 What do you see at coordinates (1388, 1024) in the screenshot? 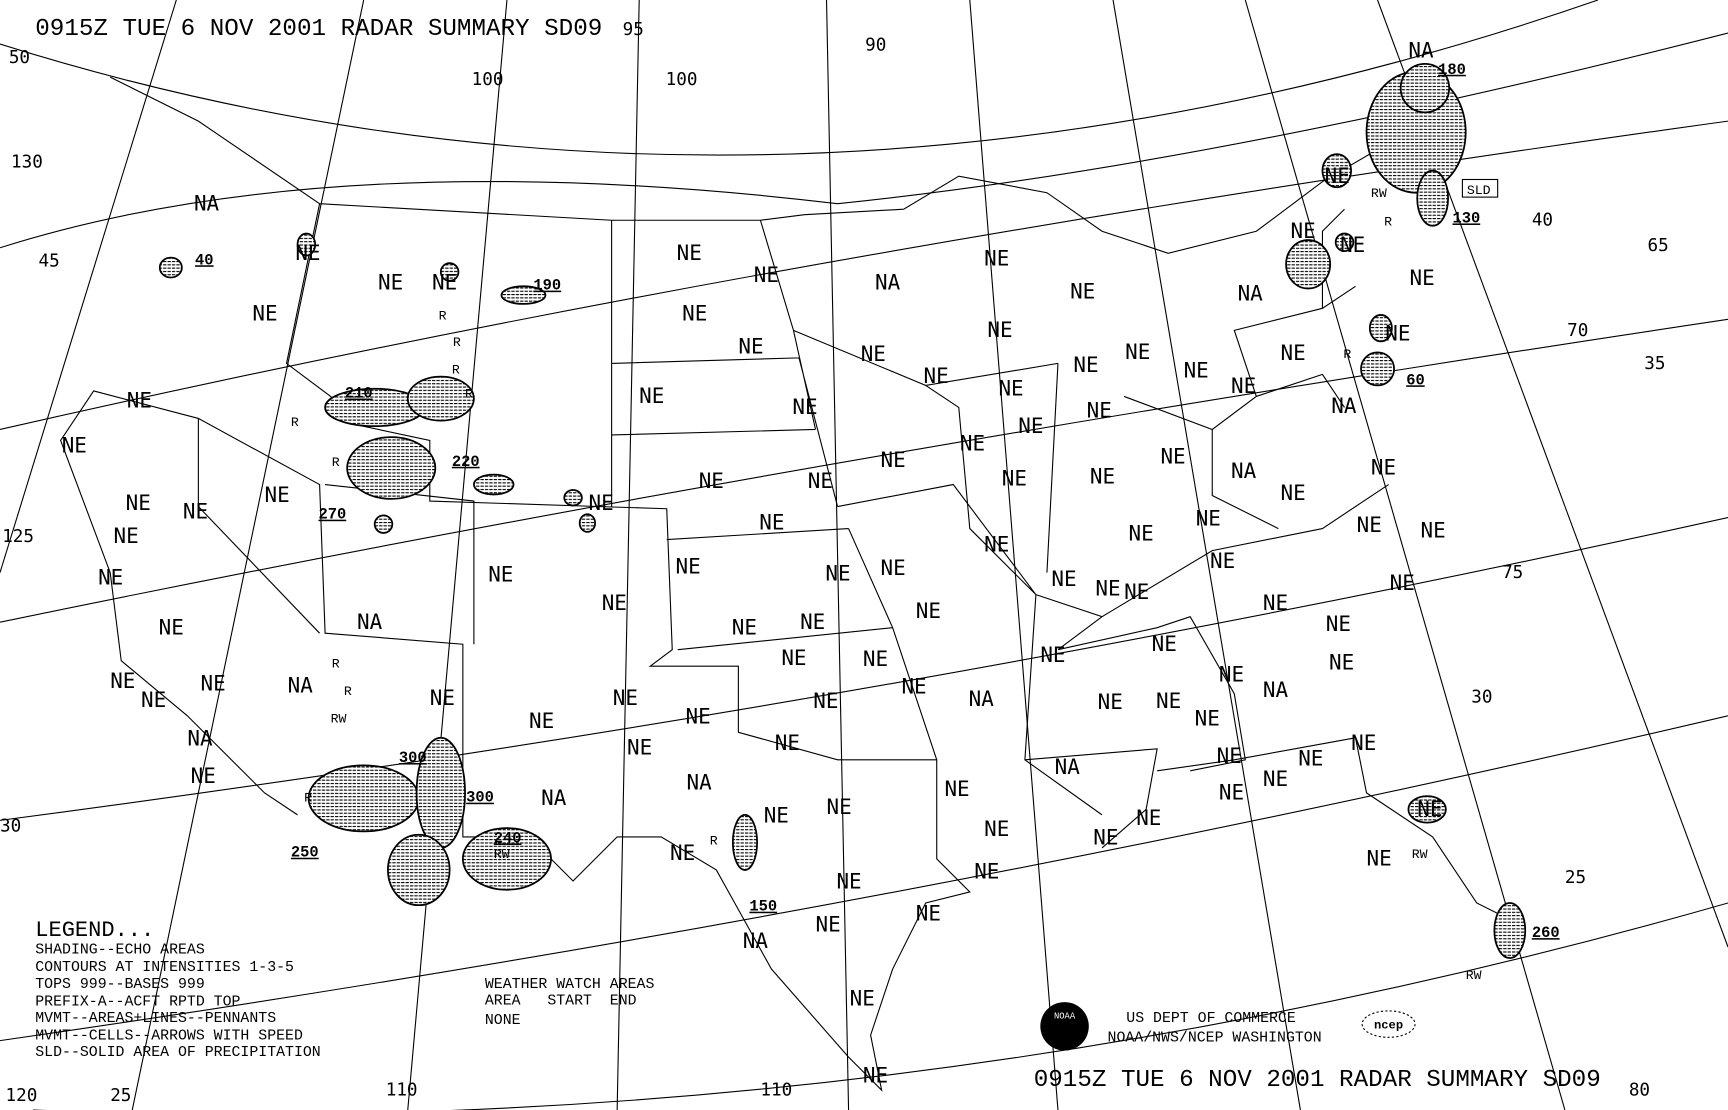
I see `ncep-logo` at bounding box center [1388, 1024].